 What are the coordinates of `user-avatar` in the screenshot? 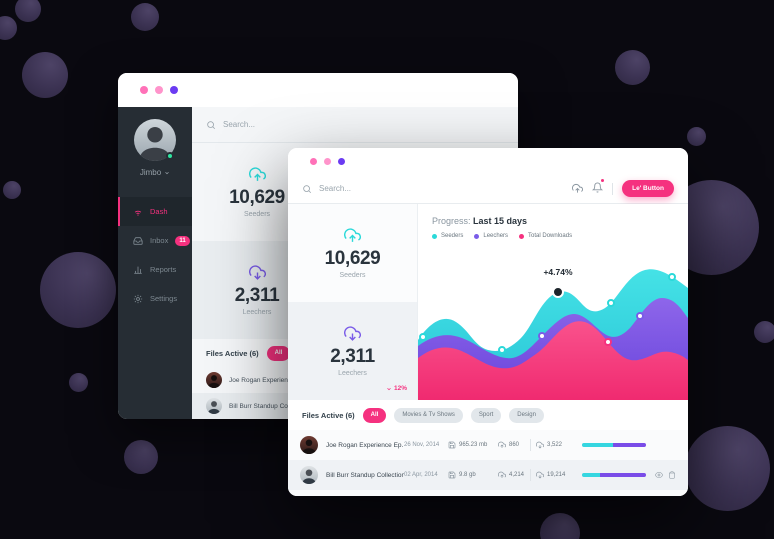 It's located at (155, 140).